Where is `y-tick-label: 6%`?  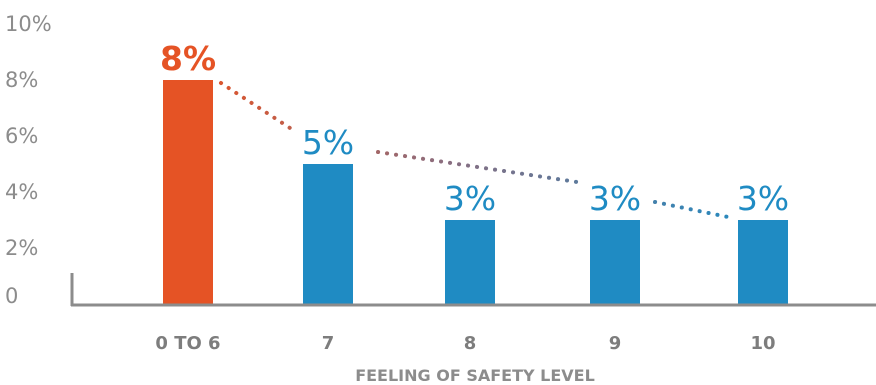 y-tick-label: 6% is located at coordinates (21, 136).